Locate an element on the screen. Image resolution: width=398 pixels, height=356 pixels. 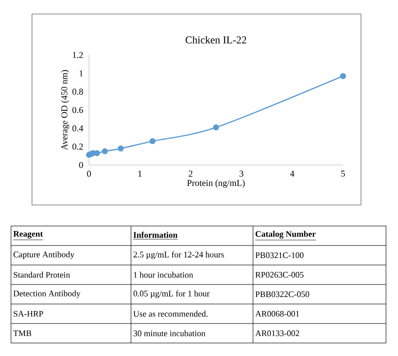
chart-title: Chicken IL-22 is located at coordinates (216, 40).